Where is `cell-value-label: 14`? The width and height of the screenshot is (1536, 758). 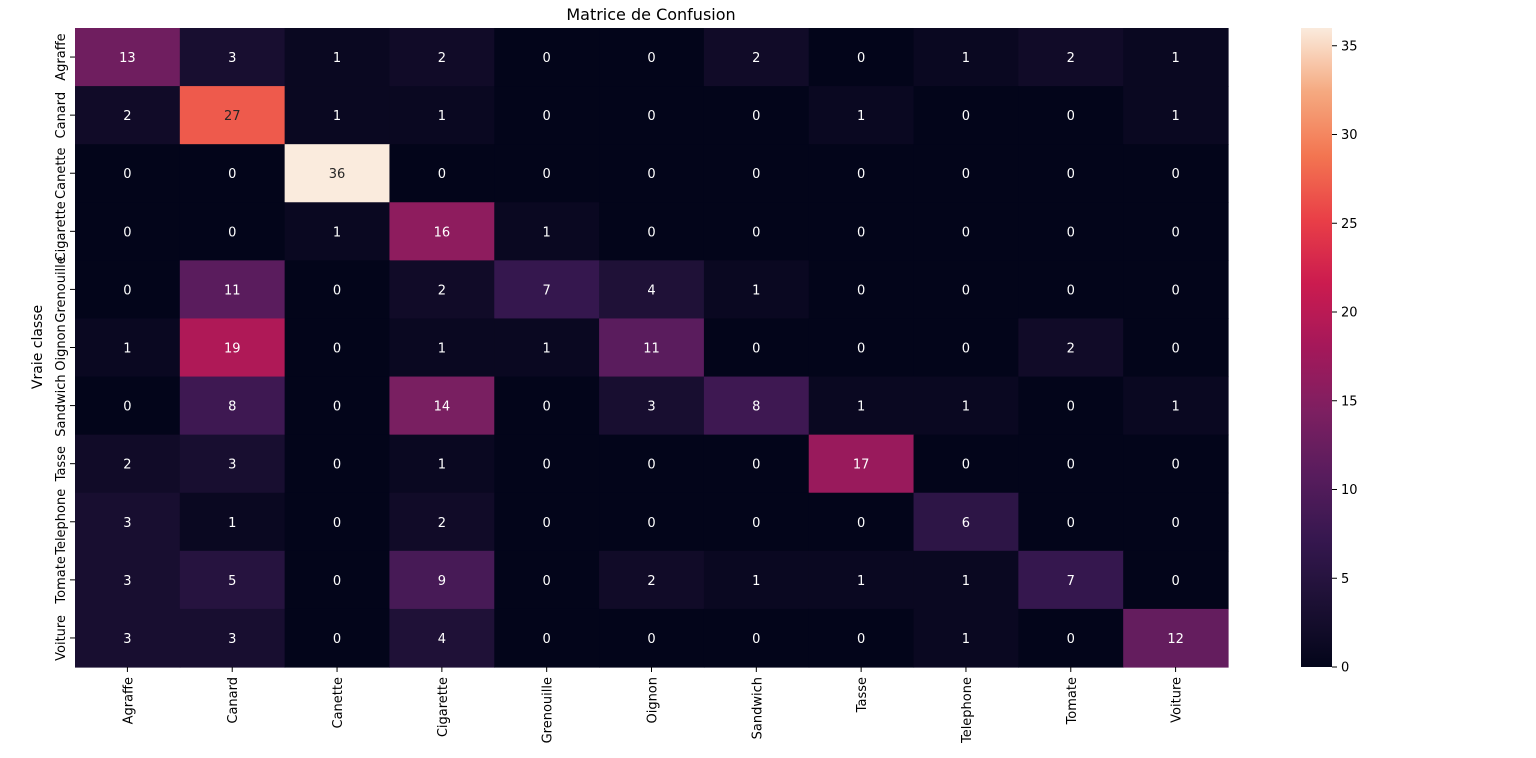 cell-value-label: 14 is located at coordinates (442, 407).